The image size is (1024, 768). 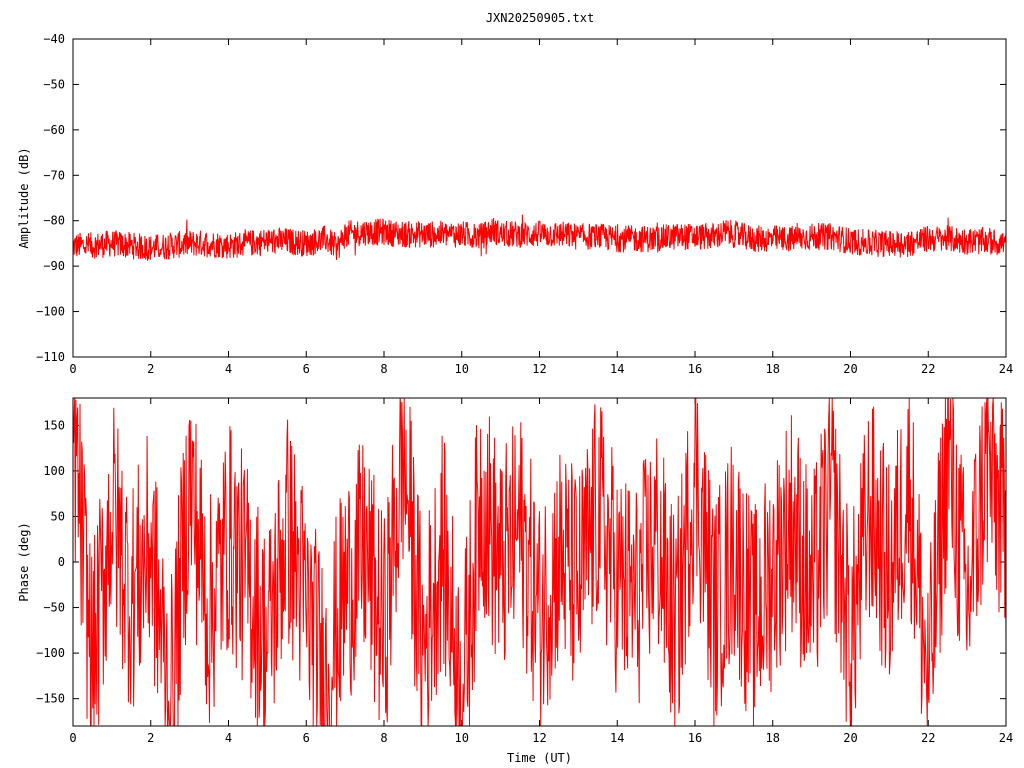 I want to click on amplitude-y-tick-label: −70, so click(x=54, y=175).